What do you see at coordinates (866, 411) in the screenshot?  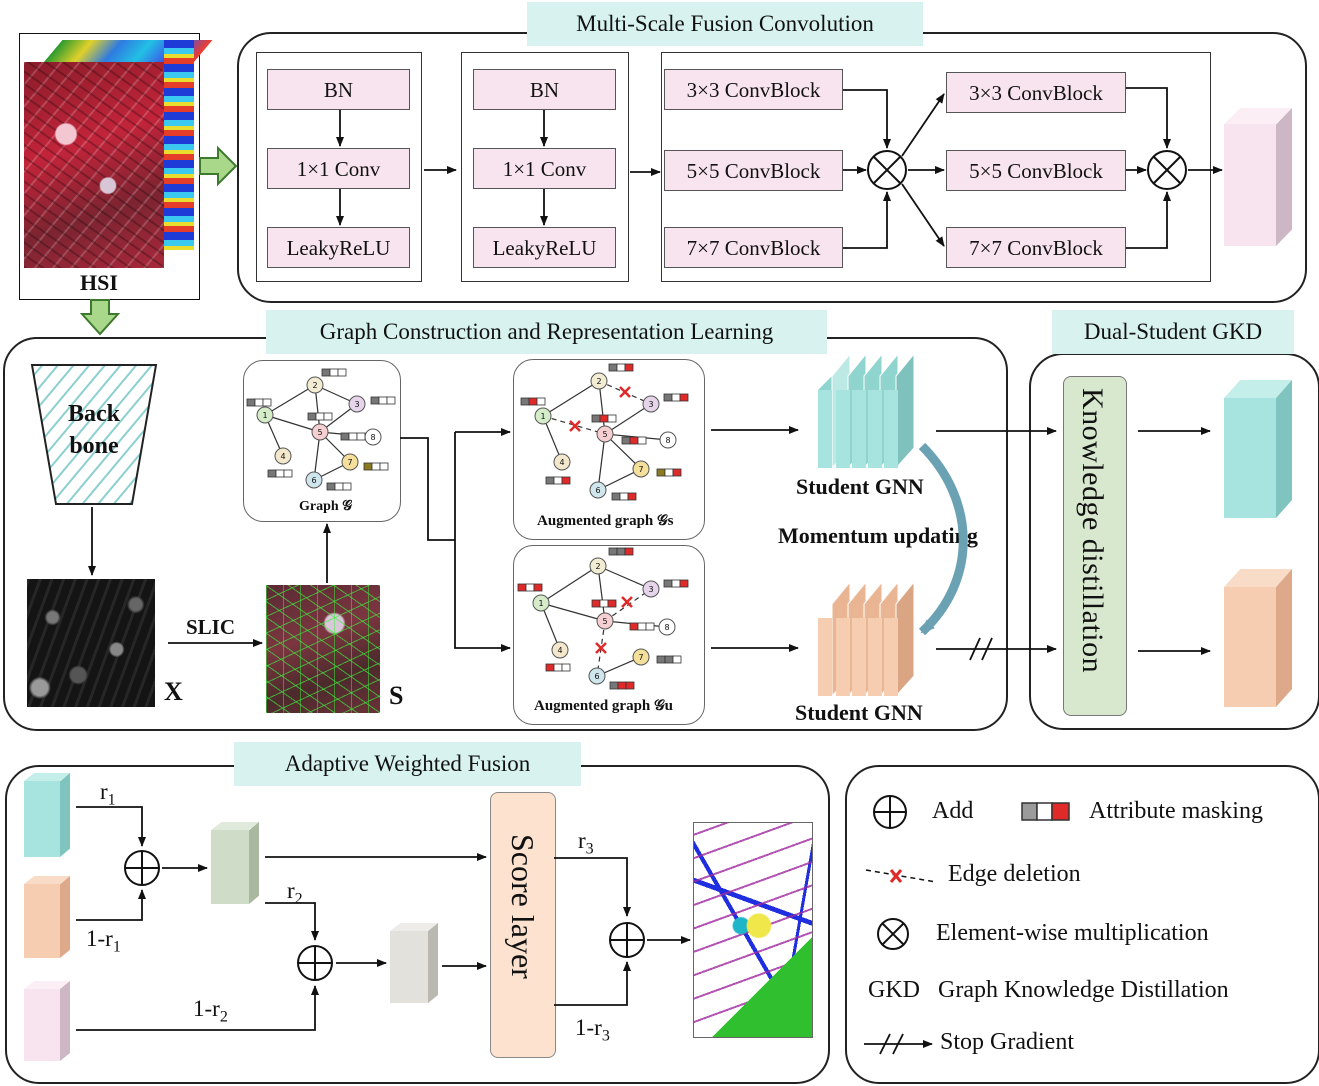 I see `student-gnn-top-stack` at bounding box center [866, 411].